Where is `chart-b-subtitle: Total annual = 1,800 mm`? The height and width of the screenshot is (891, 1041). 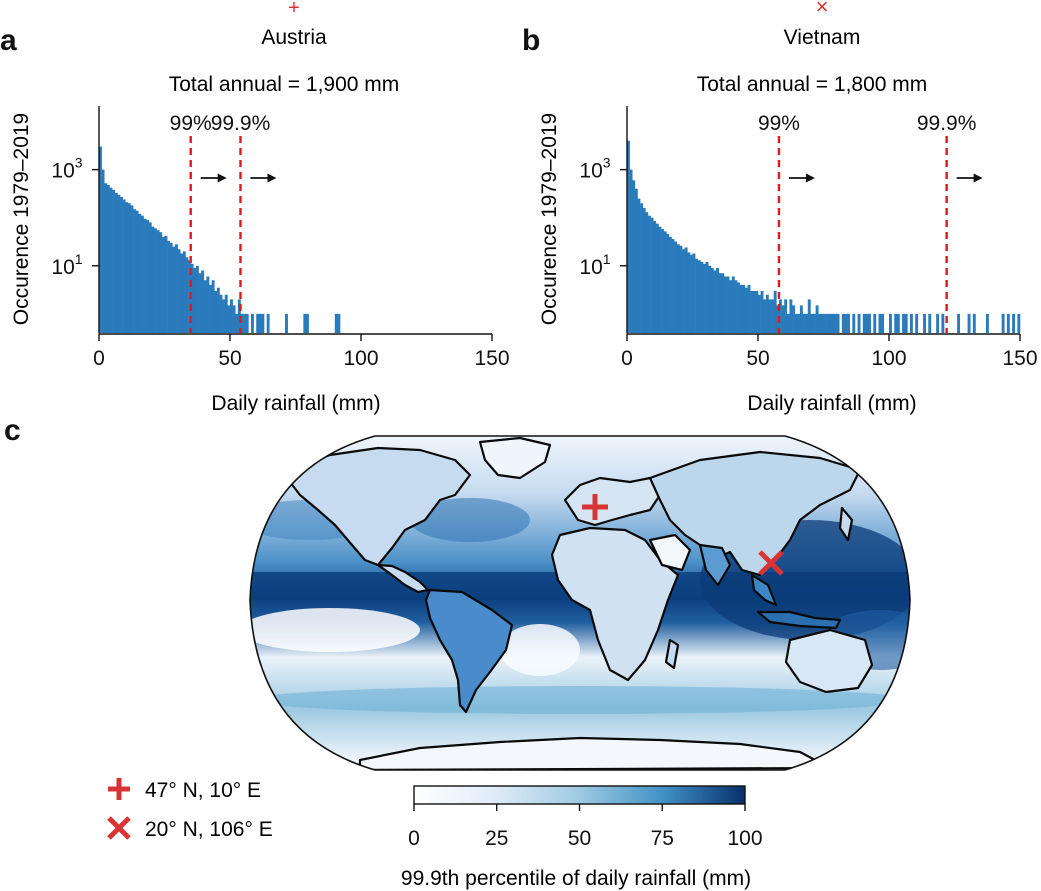 chart-b-subtitle: Total annual = 1,800 mm is located at coordinates (812, 84).